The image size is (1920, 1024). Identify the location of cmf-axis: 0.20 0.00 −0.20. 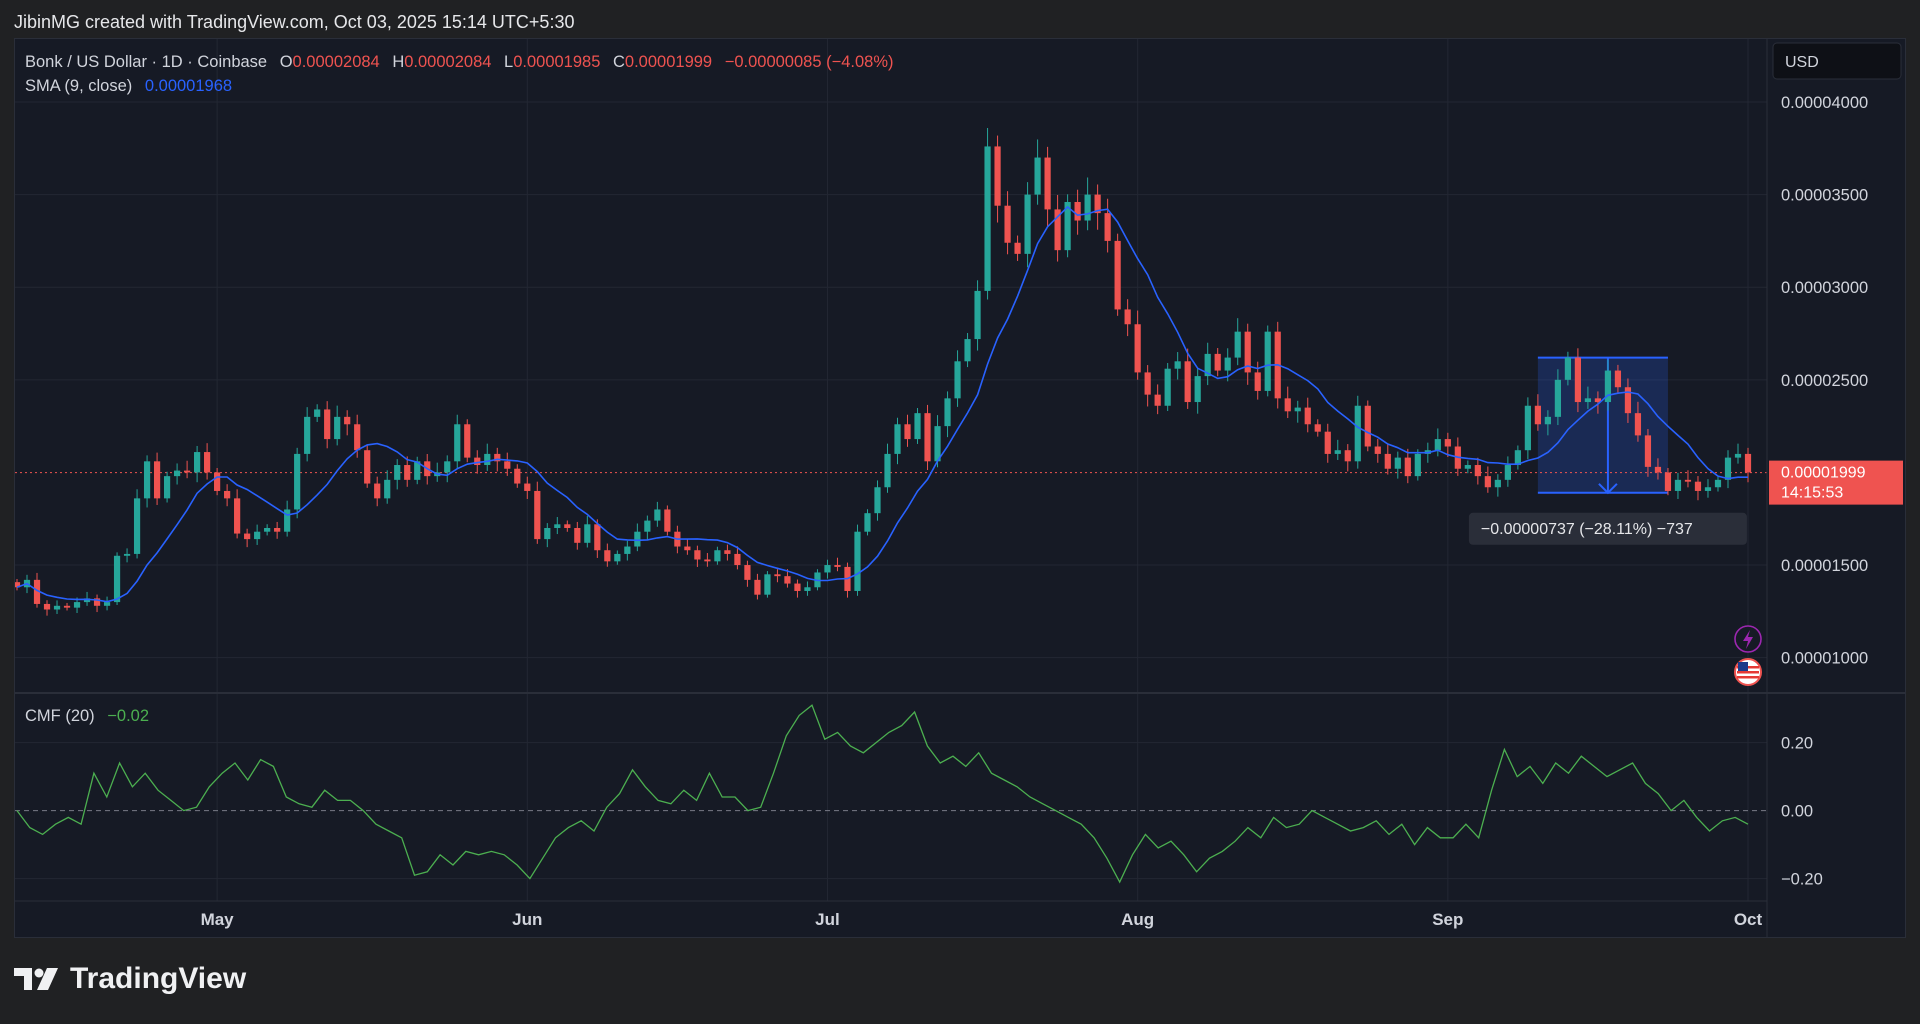
(1802, 812).